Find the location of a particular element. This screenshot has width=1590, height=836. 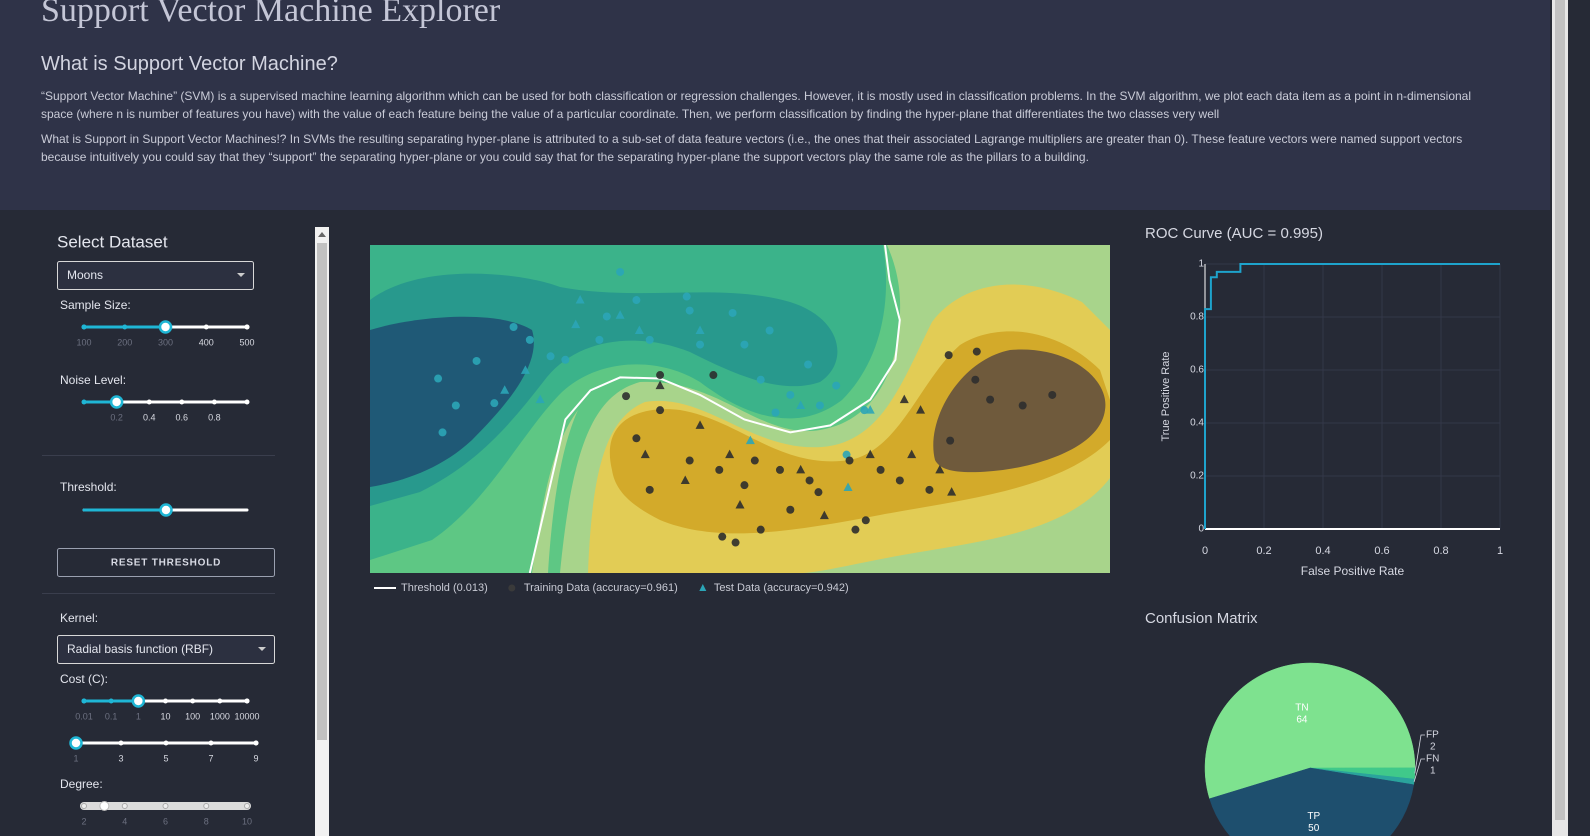

slice-label: FP is located at coordinates (1432, 735).